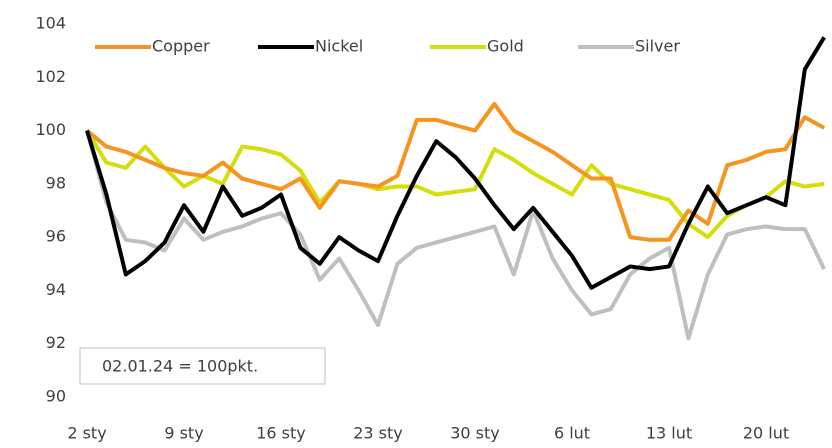 The height and width of the screenshot is (448, 832). Describe the element at coordinates (56, 396) in the screenshot. I see `y-tick-label: 90` at that location.